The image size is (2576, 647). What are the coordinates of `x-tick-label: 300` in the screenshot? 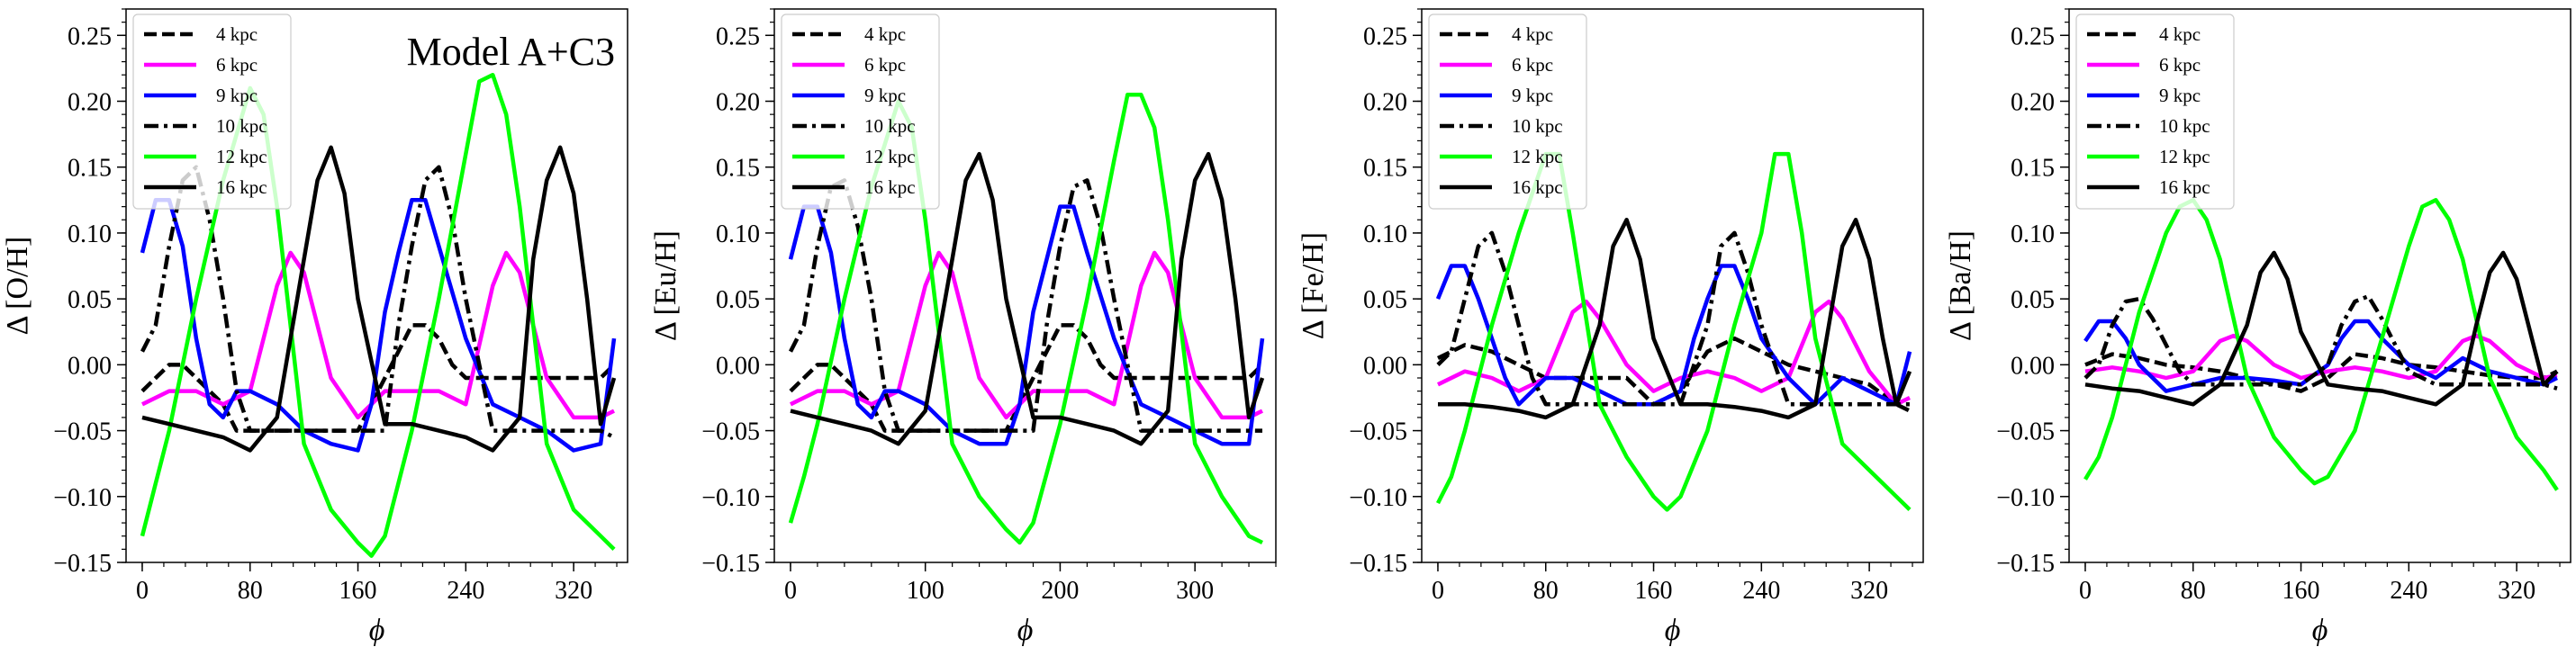 It's located at (1195, 591).